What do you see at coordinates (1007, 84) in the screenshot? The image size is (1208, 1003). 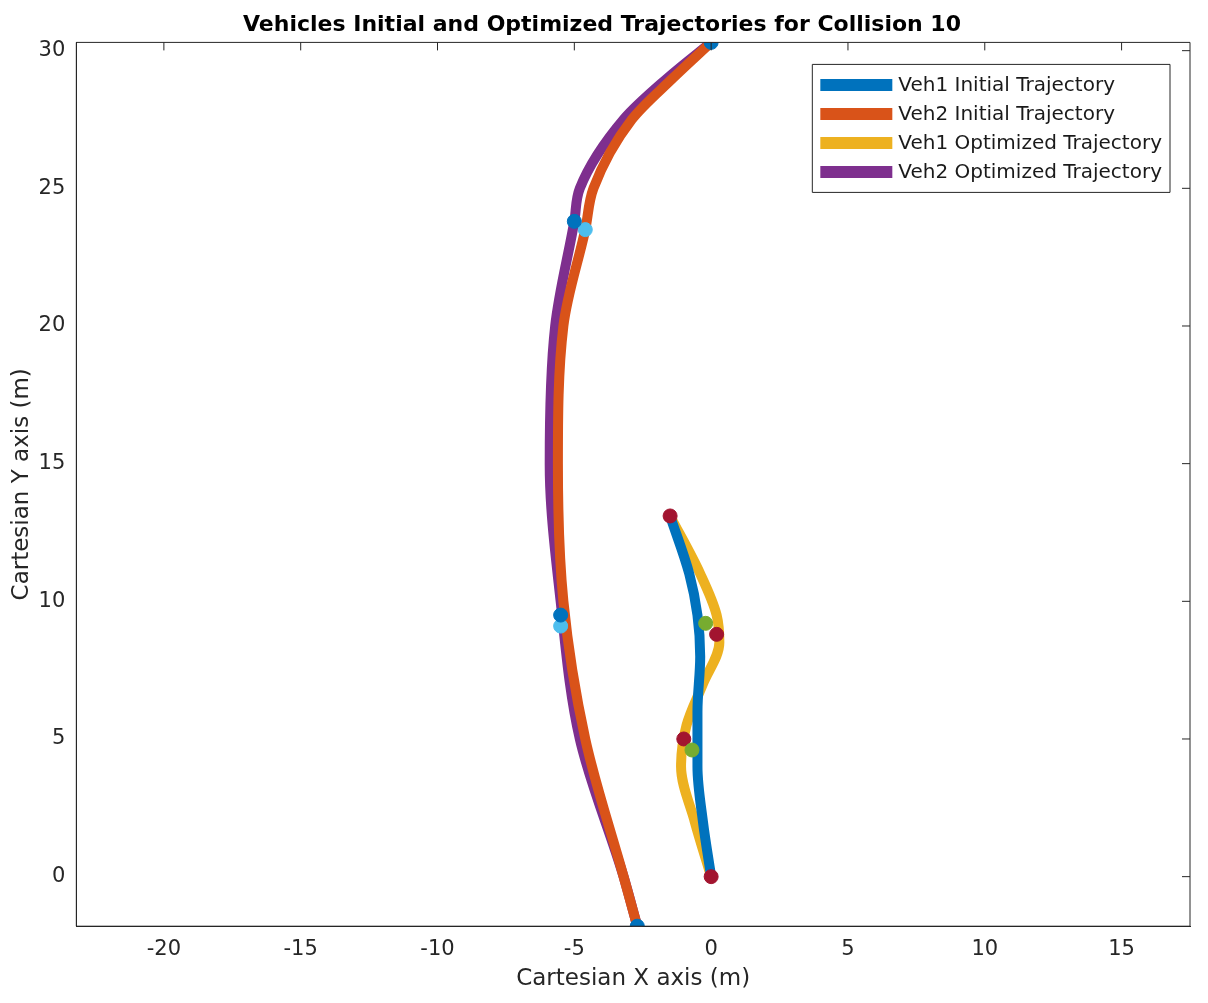 I see `legend-label: Veh1 Initial Trajectory` at bounding box center [1007, 84].